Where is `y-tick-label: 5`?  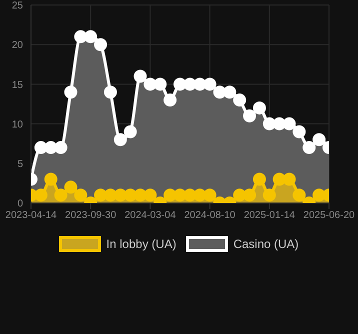
y-tick-label: 5 is located at coordinates (20, 164).